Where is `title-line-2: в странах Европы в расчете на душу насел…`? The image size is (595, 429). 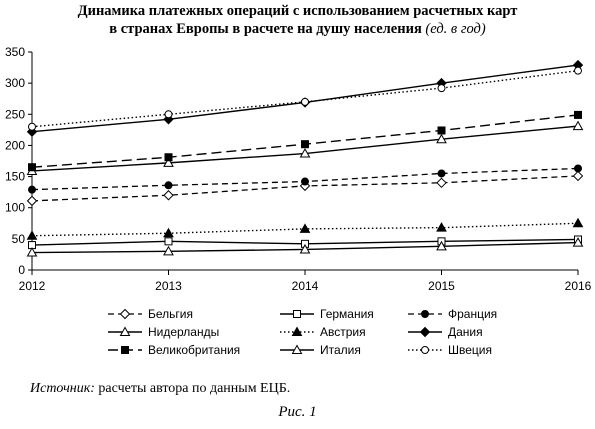
title-line-2: в странах Европы в расчете на душу насел… is located at coordinates (297, 29).